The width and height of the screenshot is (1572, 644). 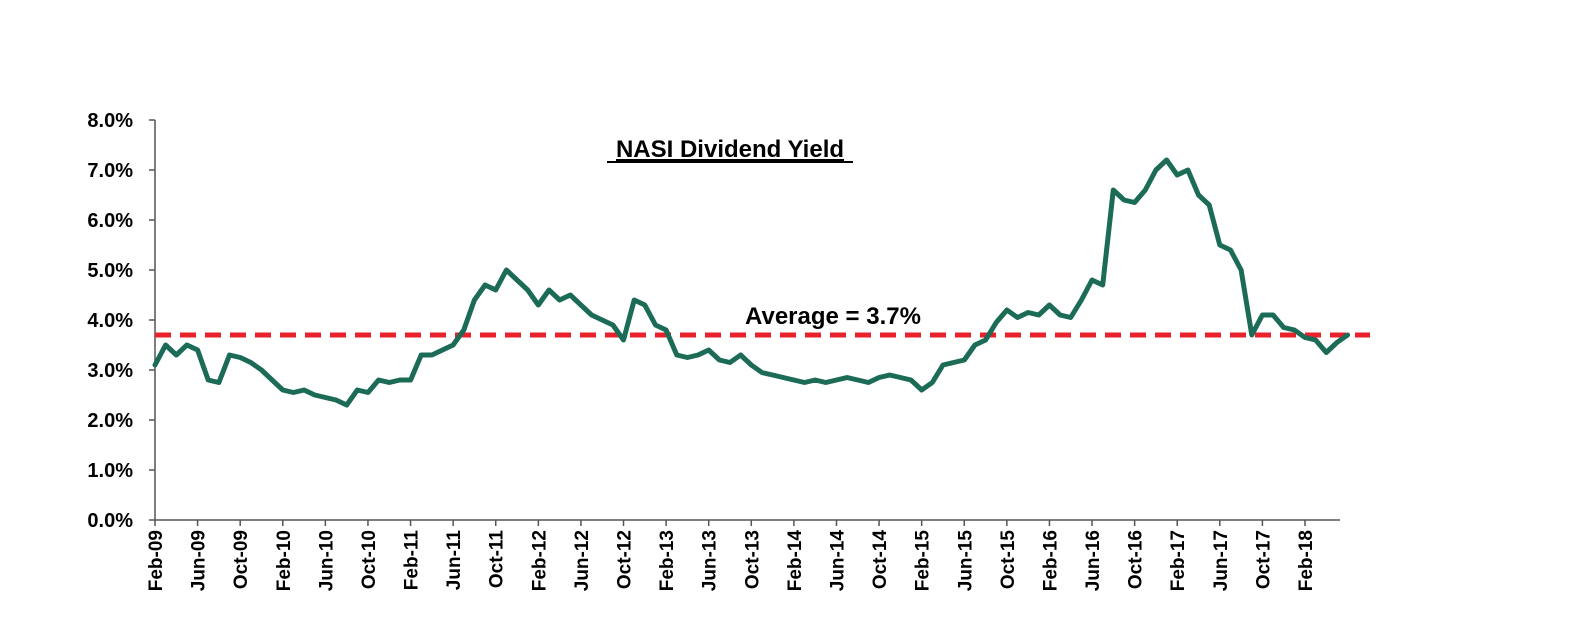 I want to click on x-tick-label: Feb-11, so click(x=412, y=560).